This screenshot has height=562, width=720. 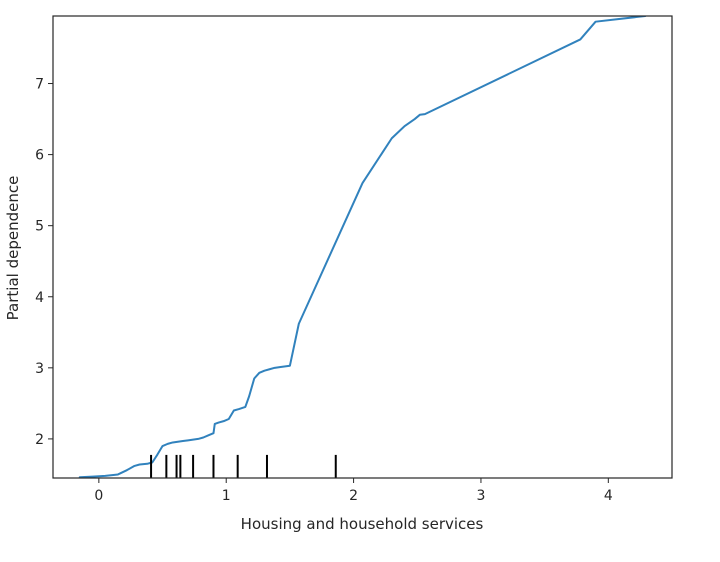 I want to click on y-tick-label: 5, so click(x=39, y=227).